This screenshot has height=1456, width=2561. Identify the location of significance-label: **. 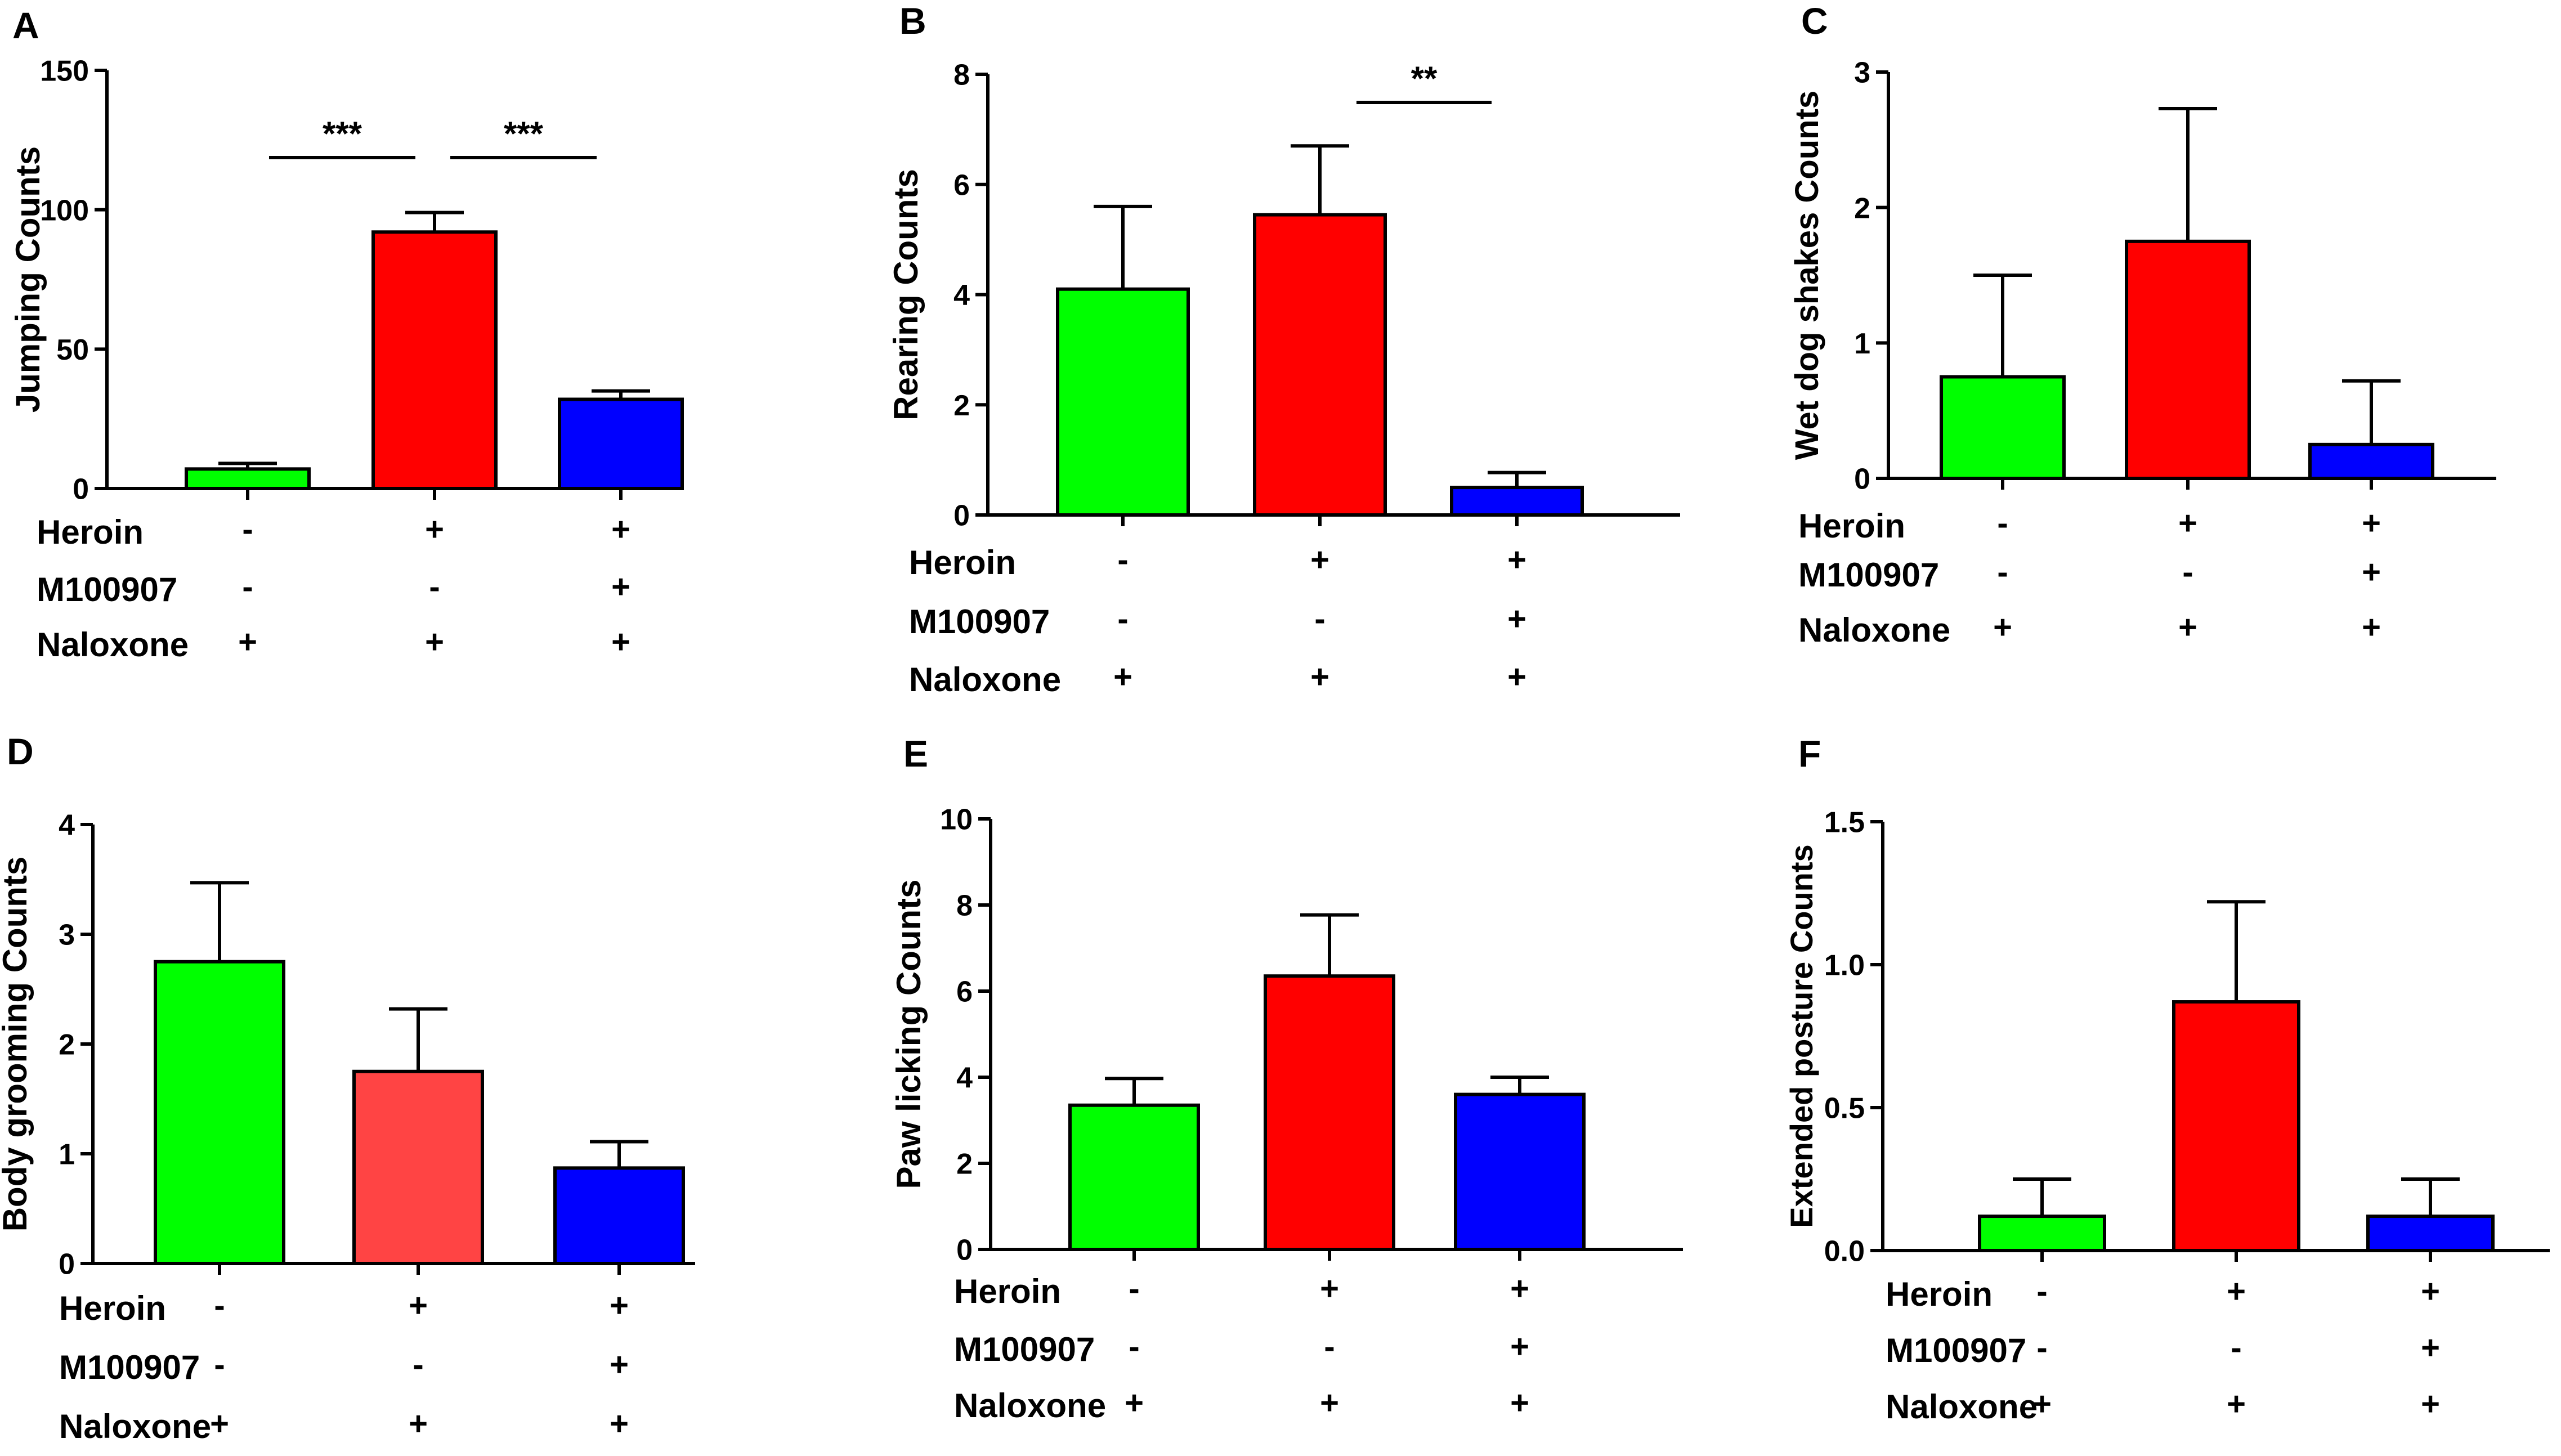
(1424, 78).